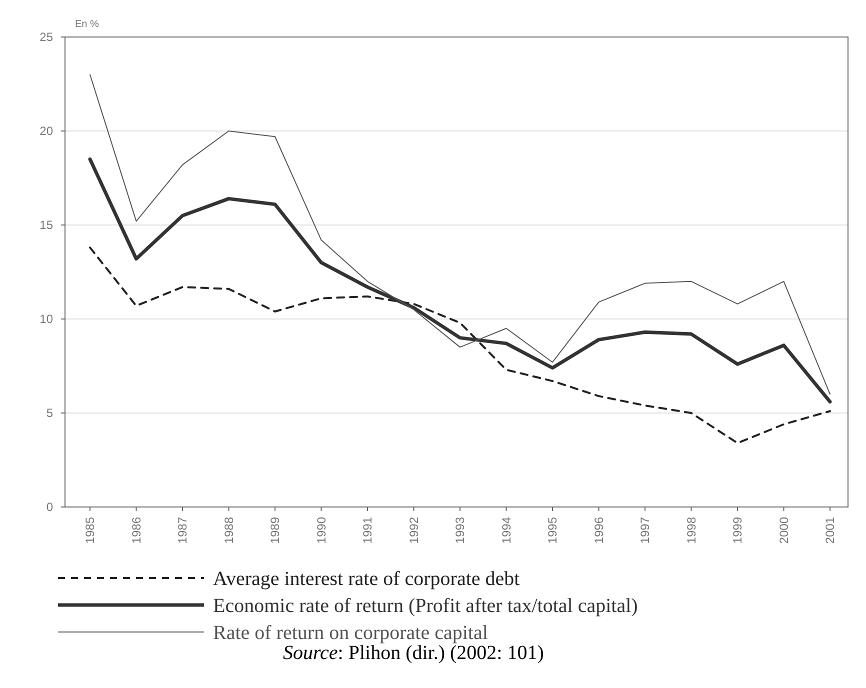  I want to click on x-tick-label: 2000, so click(783, 530).